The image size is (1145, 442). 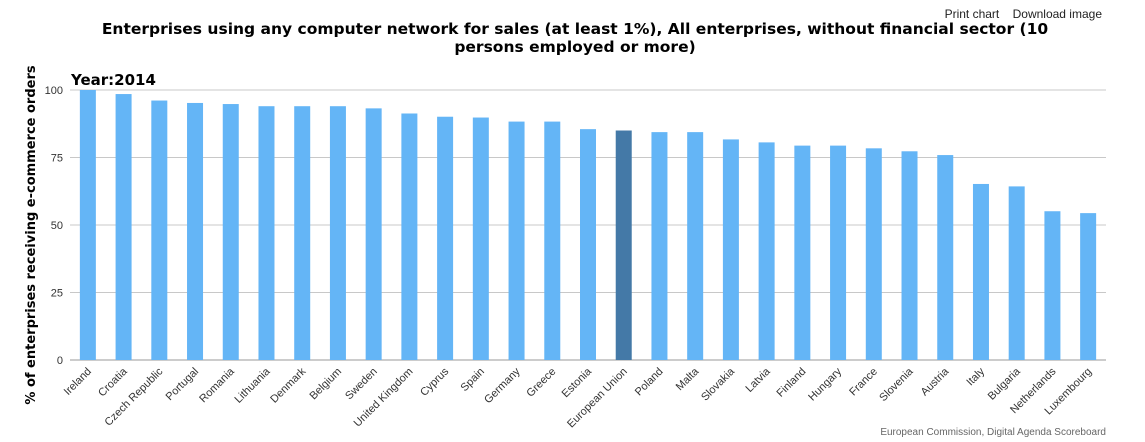 I want to click on x-tick-label: Latvia, so click(x=758, y=380).